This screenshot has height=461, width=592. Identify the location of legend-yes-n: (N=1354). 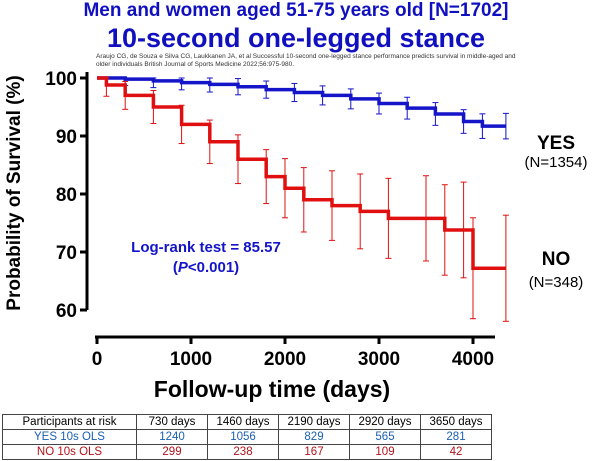
(556, 162).